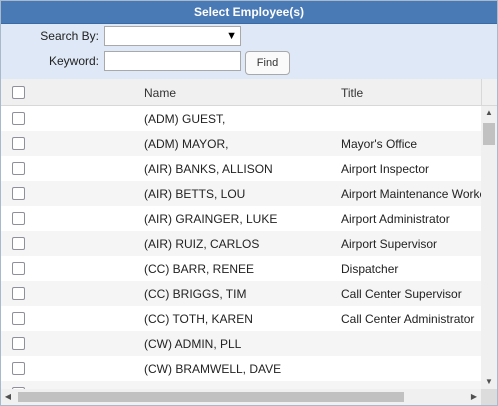  Describe the element at coordinates (267, 63) in the screenshot. I see `find-button: Find` at that location.